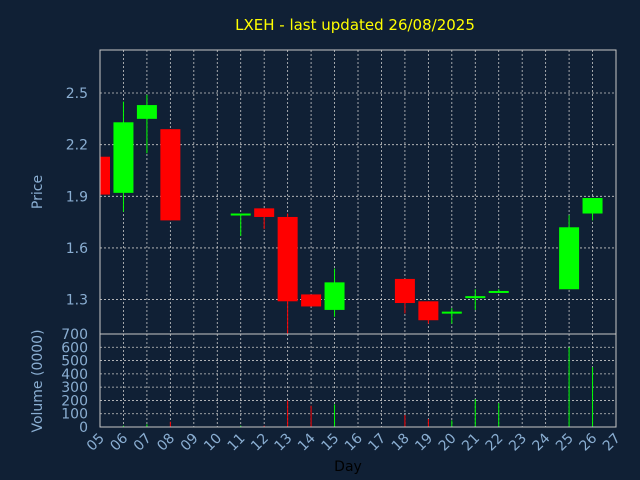 The width and height of the screenshot is (640, 480). Describe the element at coordinates (77, 249) in the screenshot. I see `price-tick-label: 1.6` at that location.